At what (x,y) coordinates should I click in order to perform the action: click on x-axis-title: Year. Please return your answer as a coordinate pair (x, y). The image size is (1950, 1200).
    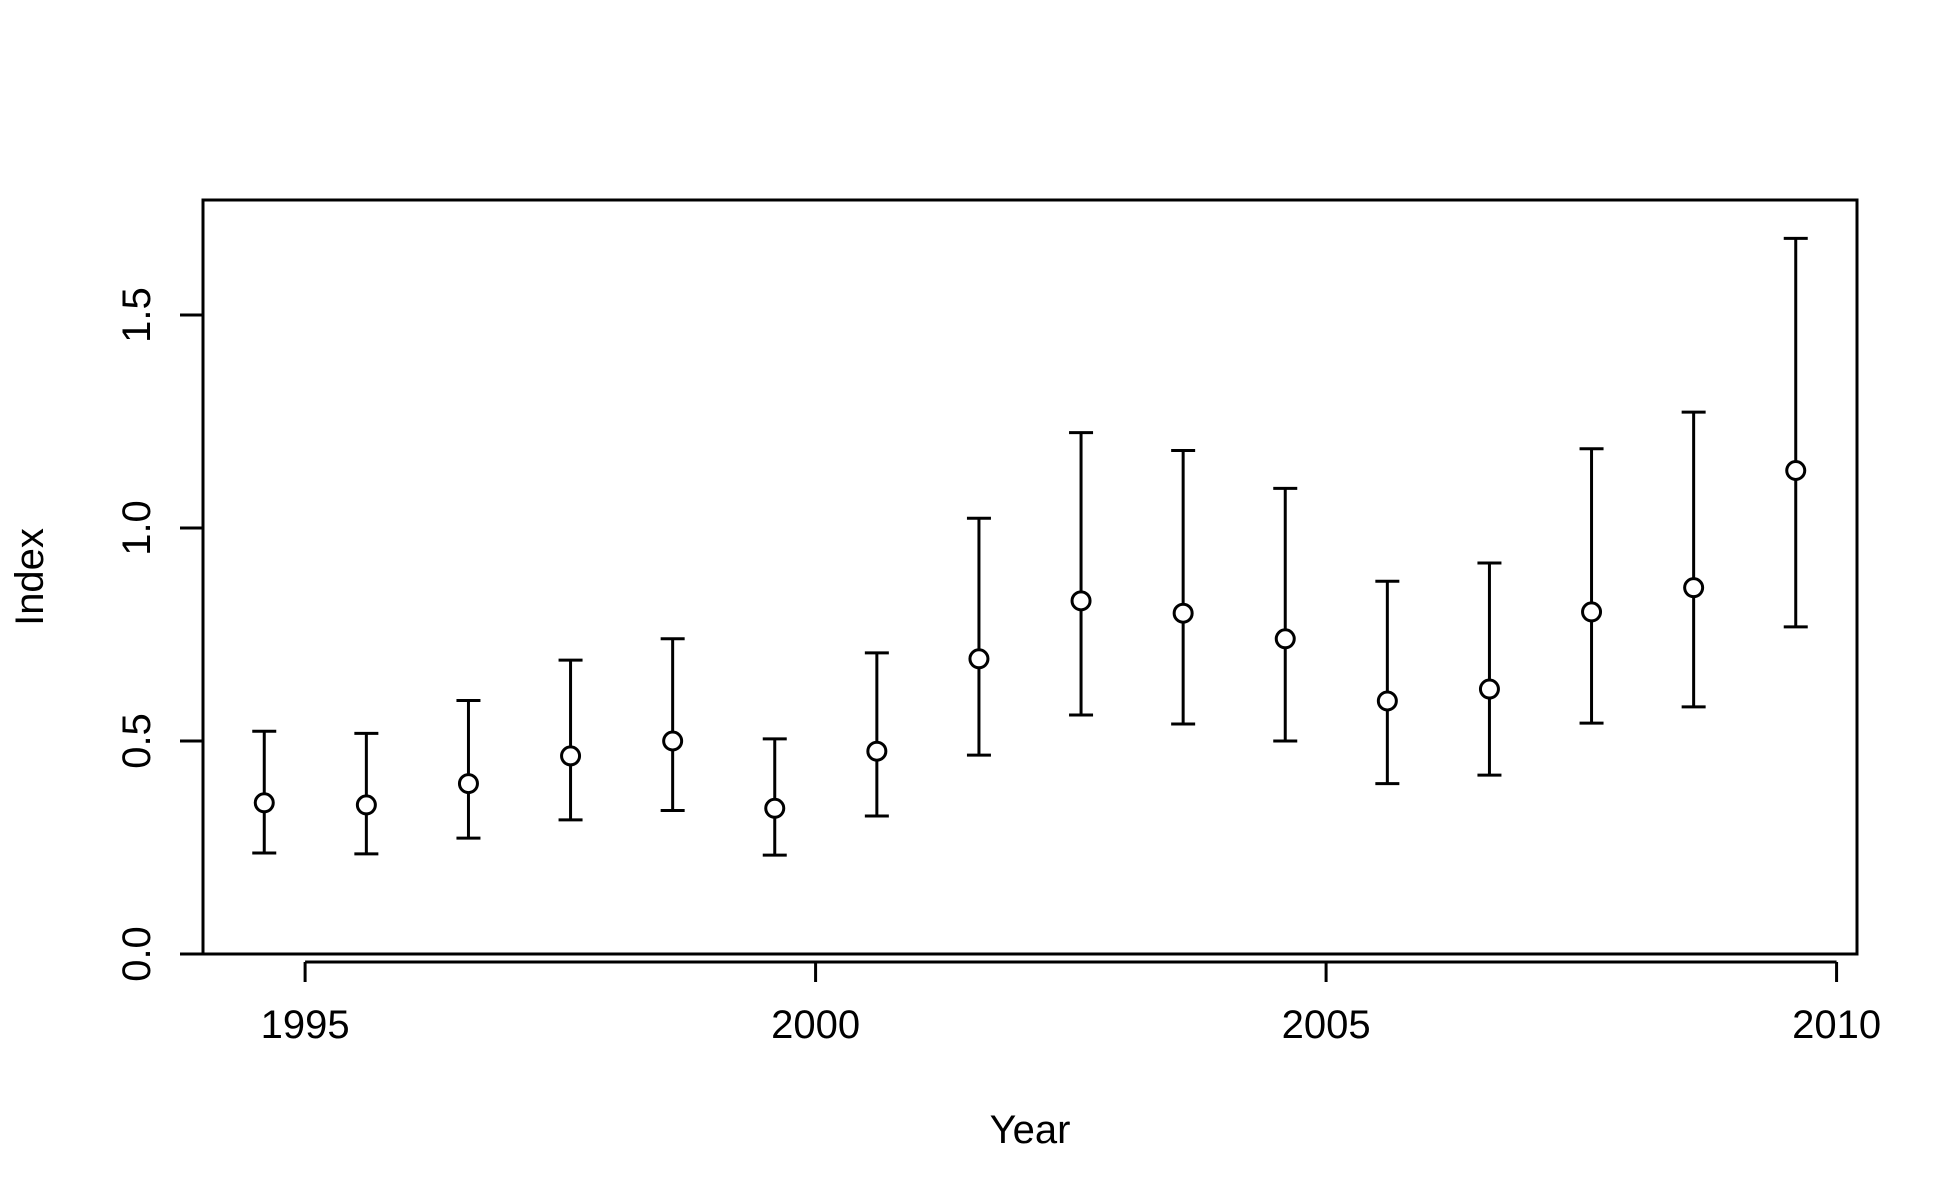
    Looking at the image, I should click on (1030, 1130).